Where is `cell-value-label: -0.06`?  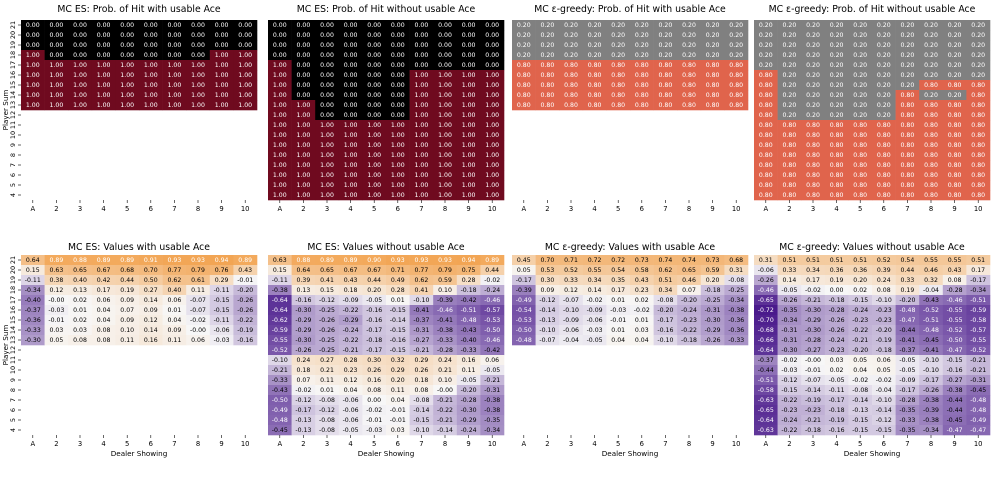
cell-value-label: -0.06 is located at coordinates (571, 330).